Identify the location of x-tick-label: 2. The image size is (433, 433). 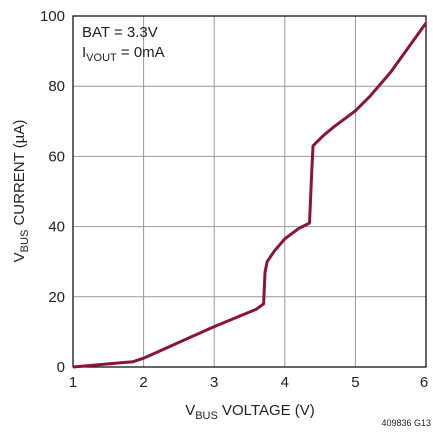
(143, 382).